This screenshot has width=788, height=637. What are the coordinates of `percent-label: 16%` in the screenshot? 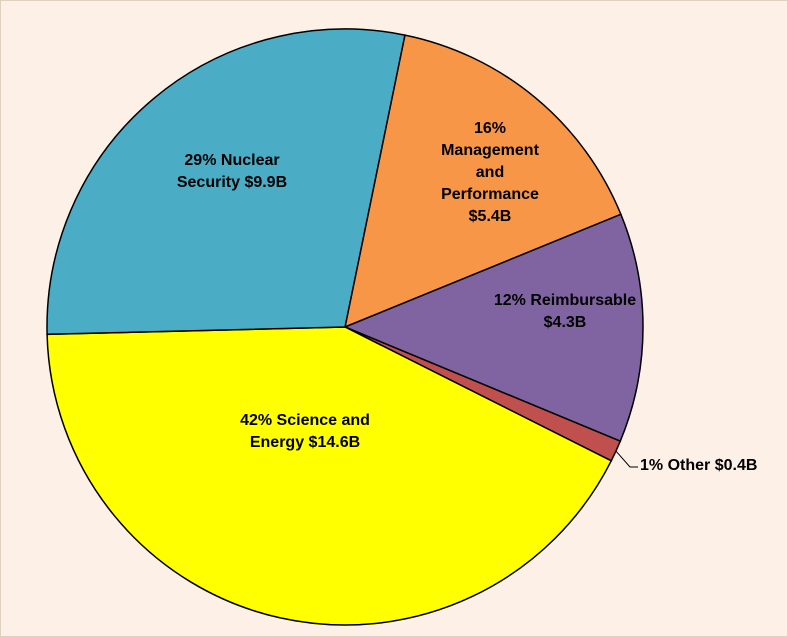 It's located at (490, 128).